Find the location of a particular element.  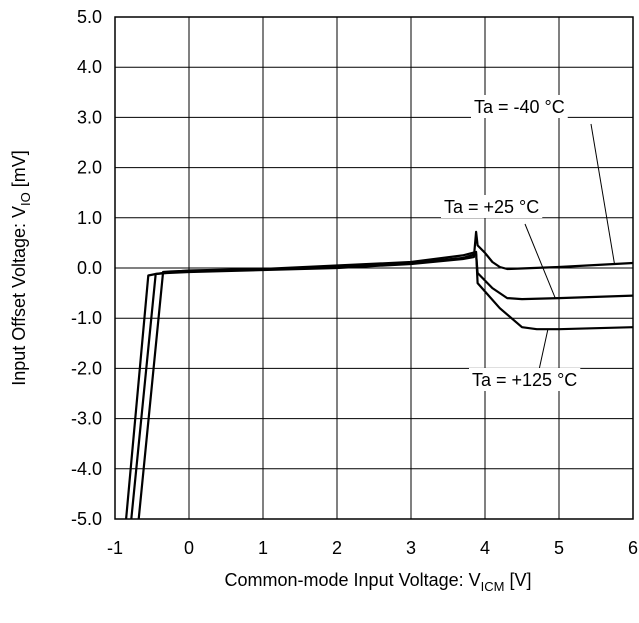

y-tick-label: -2.0 is located at coordinates (86, 368).